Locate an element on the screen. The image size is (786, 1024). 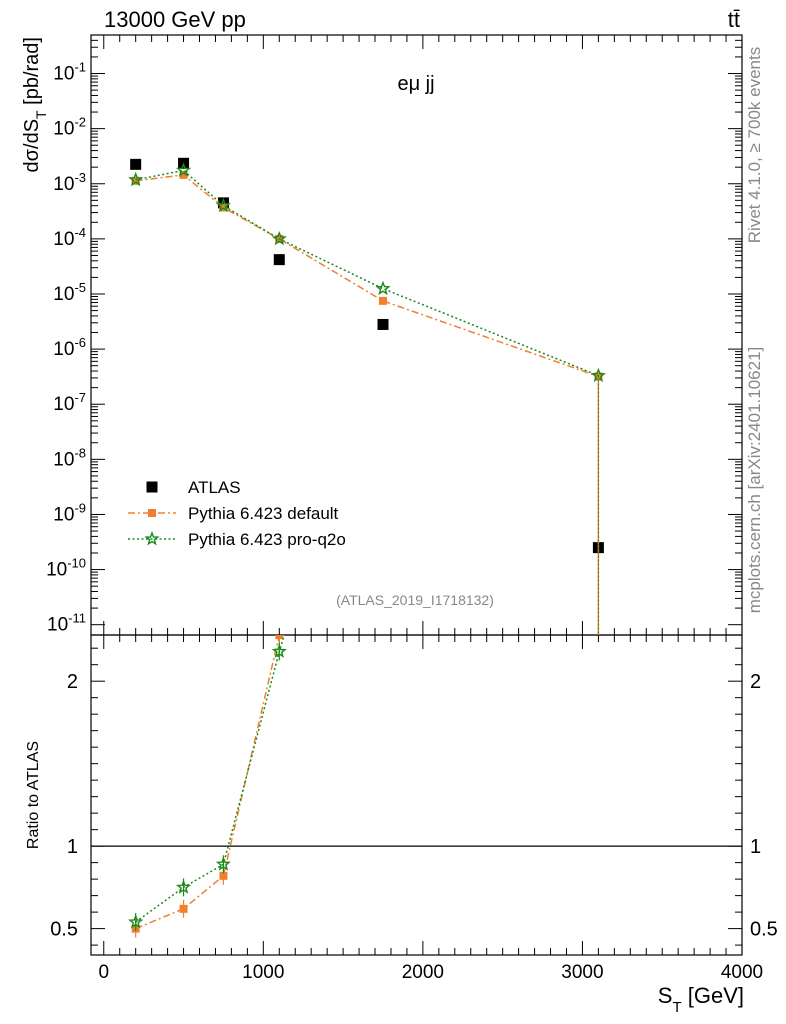
x-axis-label: ST [GeV] is located at coordinates (701, 999).